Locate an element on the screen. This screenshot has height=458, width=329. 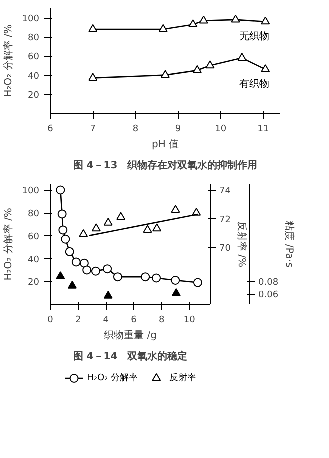
x-axis-title: 织物重量 /g is located at coordinates (130, 336).